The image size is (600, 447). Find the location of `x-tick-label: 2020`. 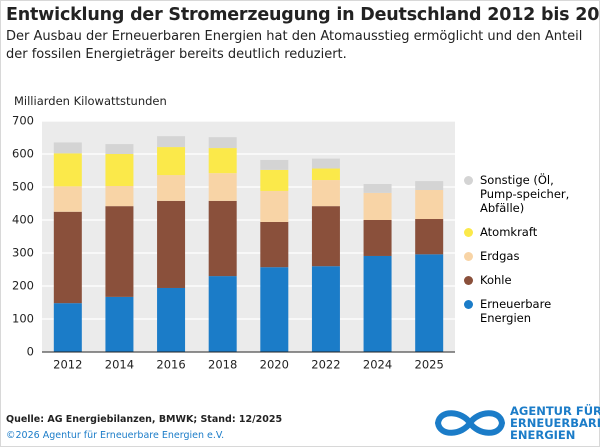

x-tick-label: 2020 is located at coordinates (274, 365).